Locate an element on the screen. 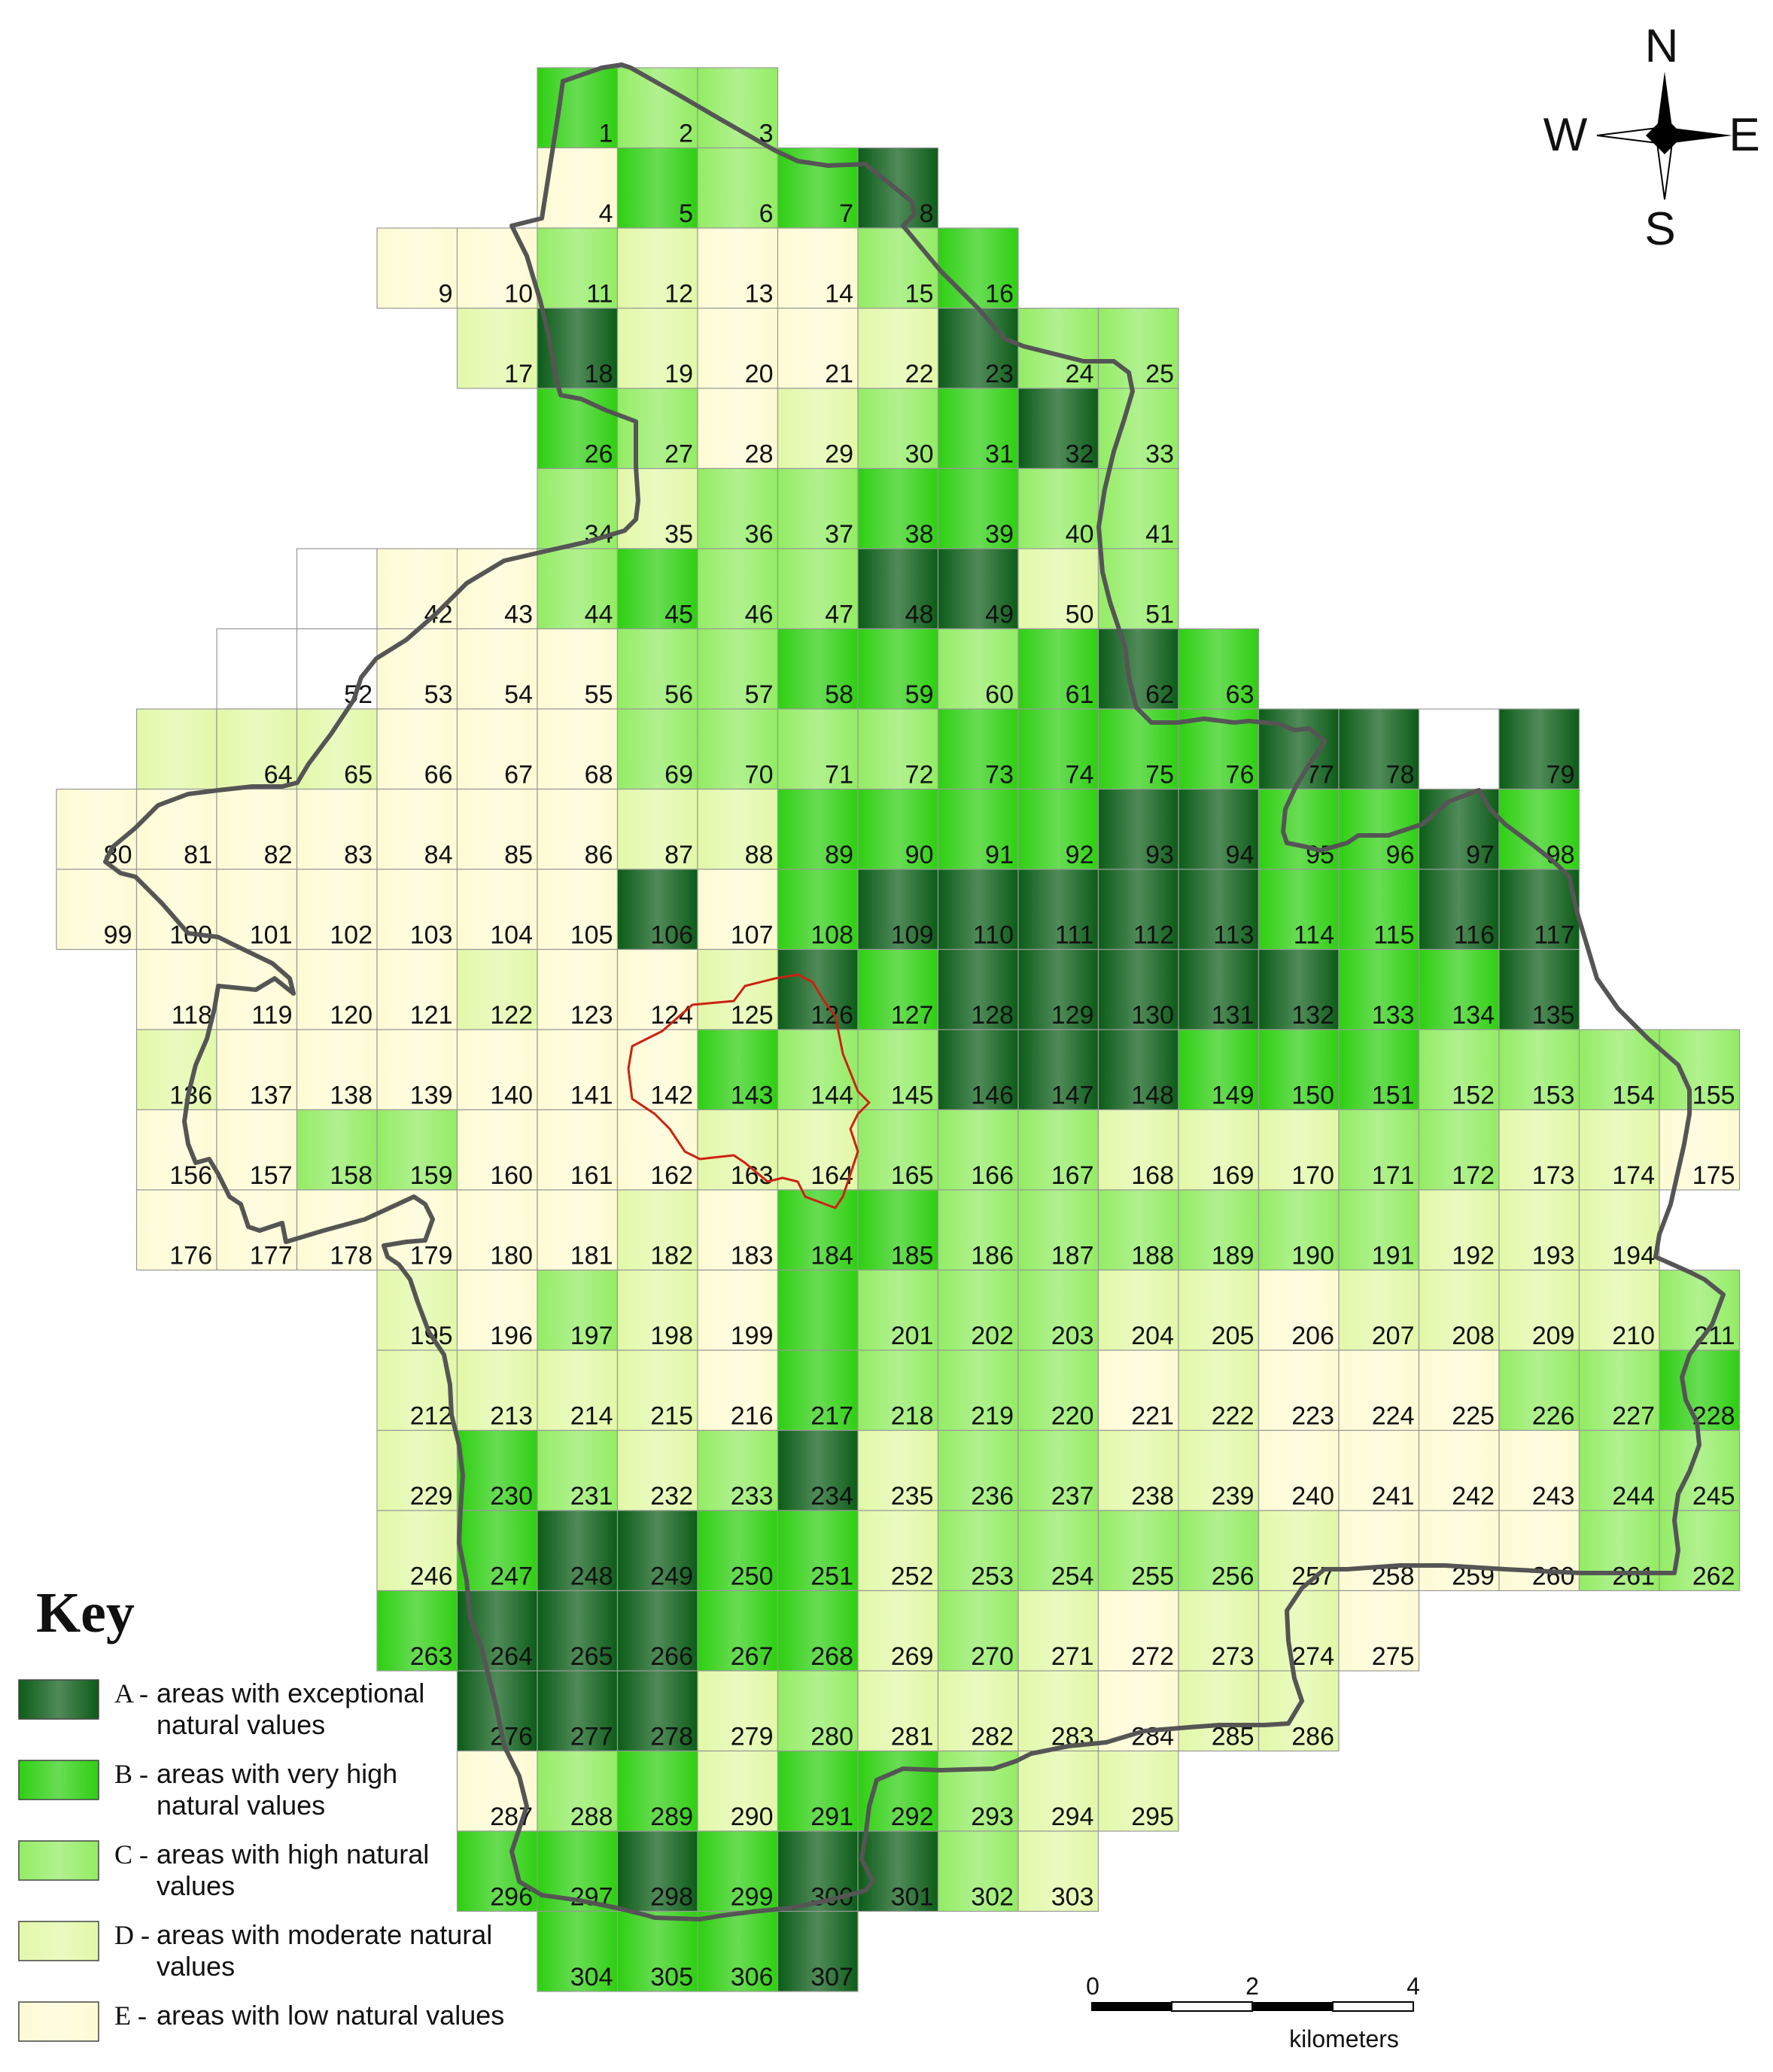 Image resolution: width=1773 pixels, height=2072 pixels. grid-cell-number: 185 is located at coordinates (912, 1256).